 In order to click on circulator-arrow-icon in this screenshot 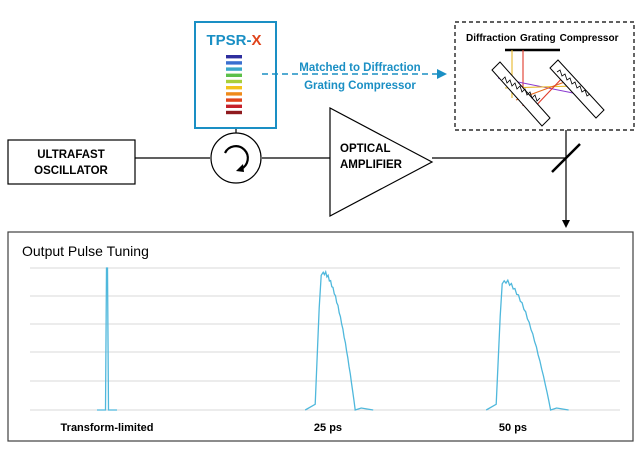, I will do `click(236, 158)`.